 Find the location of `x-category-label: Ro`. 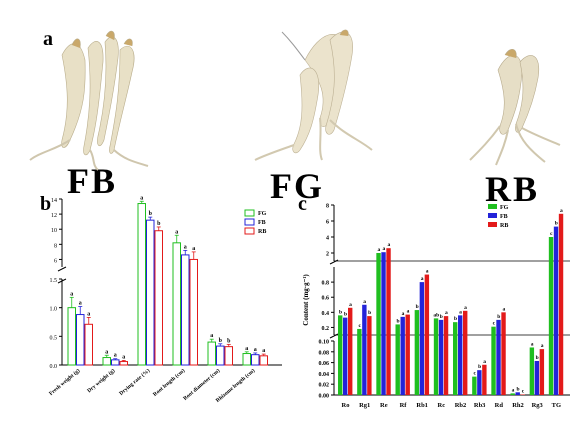

x-category-label: Ro is located at coordinates (346, 405).